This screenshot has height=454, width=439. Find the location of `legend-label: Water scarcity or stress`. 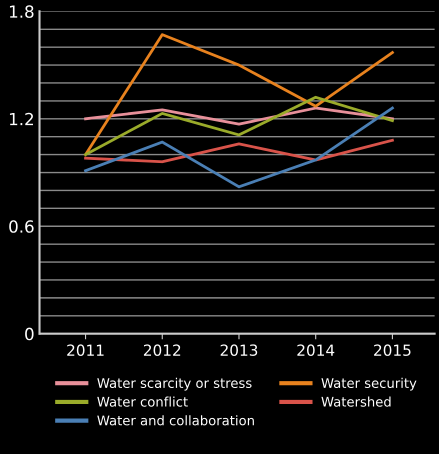

legend-label: Water scarcity or stress is located at coordinates (174, 384).